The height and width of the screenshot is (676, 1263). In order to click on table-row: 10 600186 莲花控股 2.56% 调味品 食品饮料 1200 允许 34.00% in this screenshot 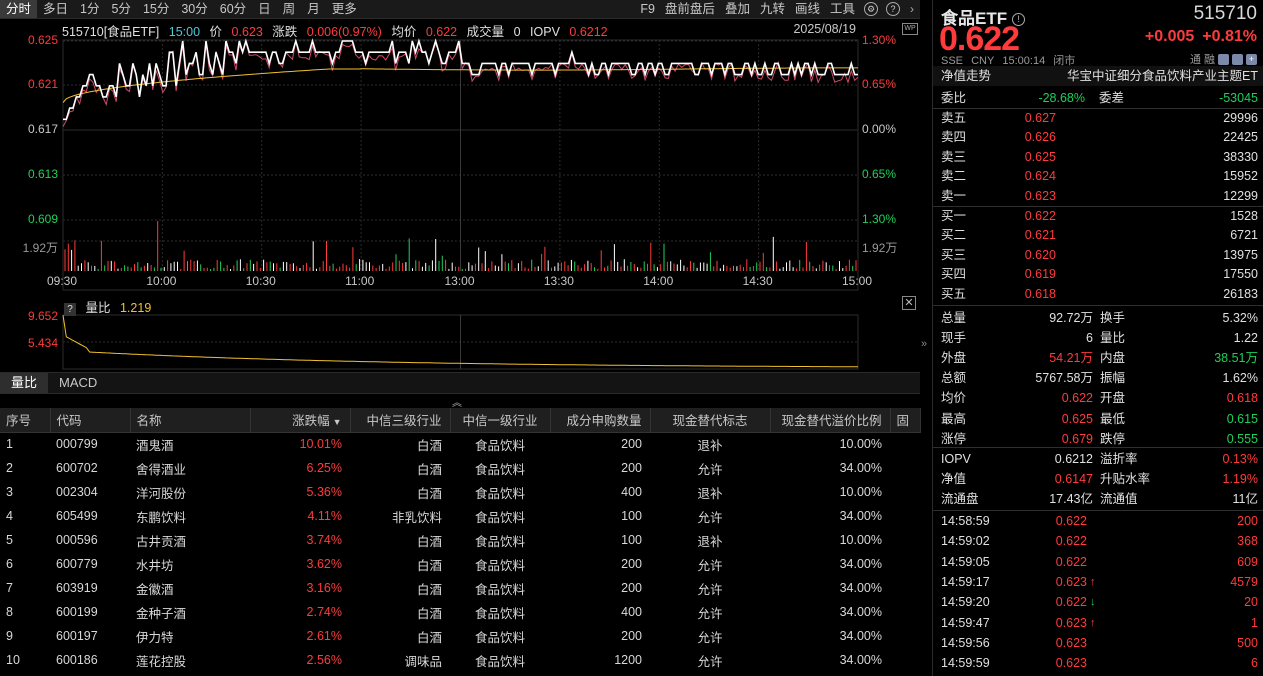, I will do `click(460, 660)`.